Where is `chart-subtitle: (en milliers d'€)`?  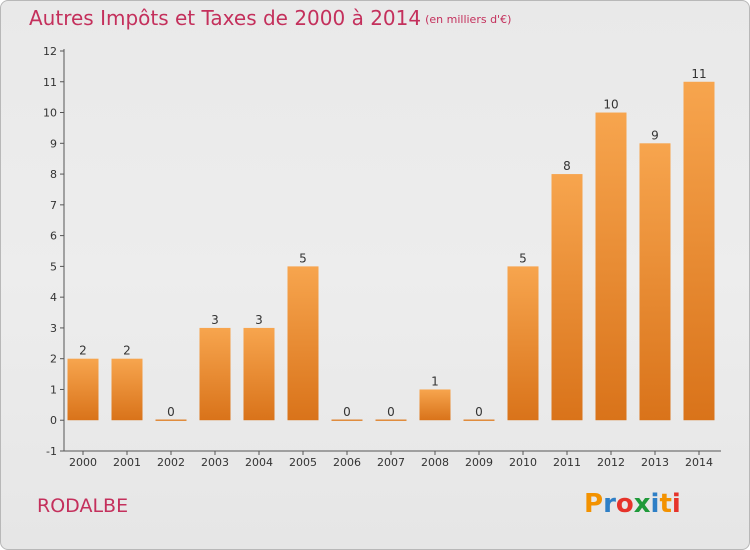 chart-subtitle: (en milliers d'€) is located at coordinates (468, 19).